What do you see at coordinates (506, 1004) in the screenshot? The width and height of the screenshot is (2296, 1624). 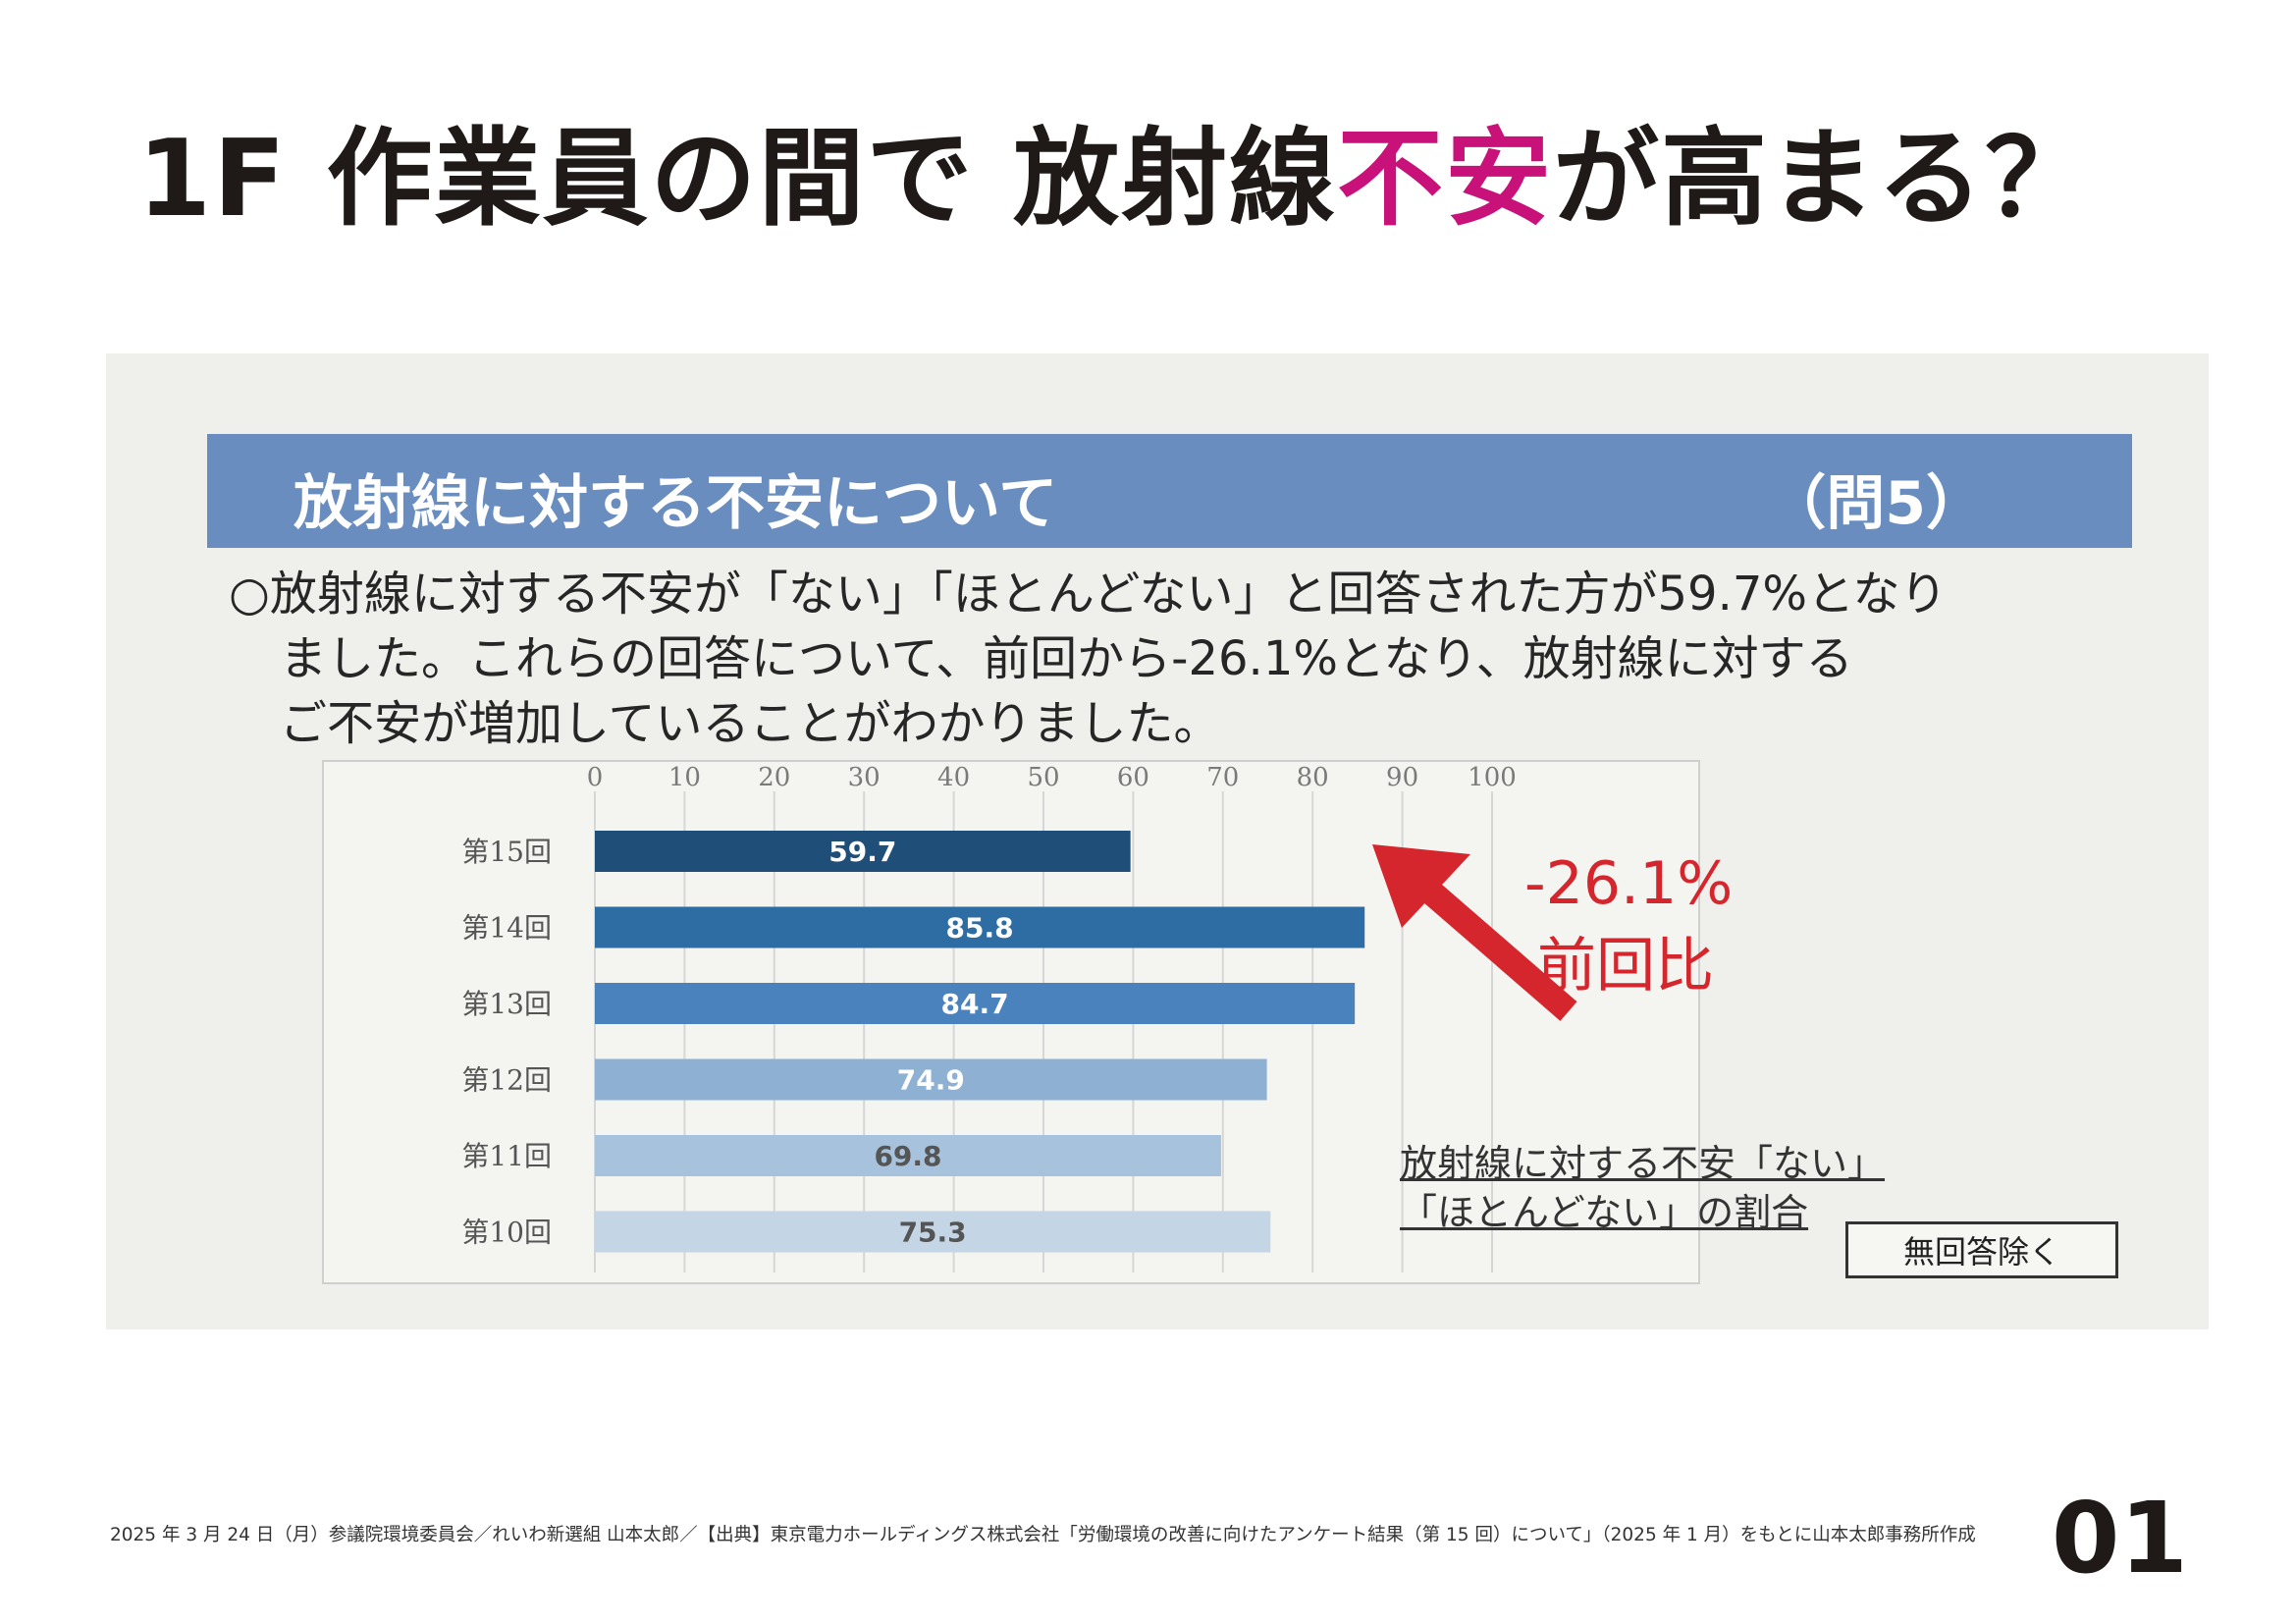 I see `category-label: 第13回` at bounding box center [506, 1004].